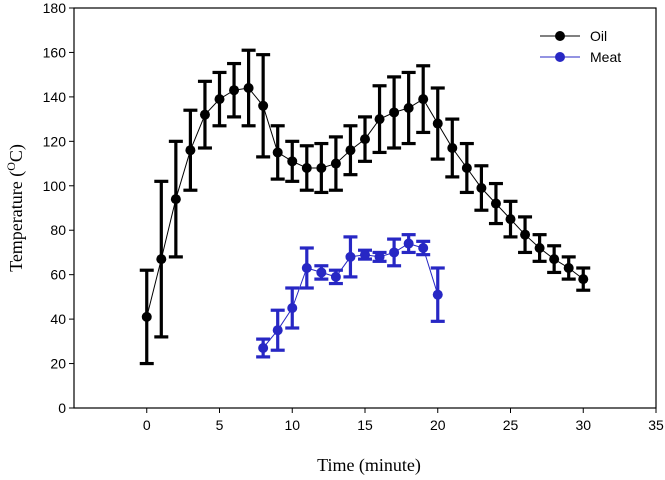 This screenshot has width=665, height=480. I want to click on legend-meat-label: Meat, so click(605, 57).